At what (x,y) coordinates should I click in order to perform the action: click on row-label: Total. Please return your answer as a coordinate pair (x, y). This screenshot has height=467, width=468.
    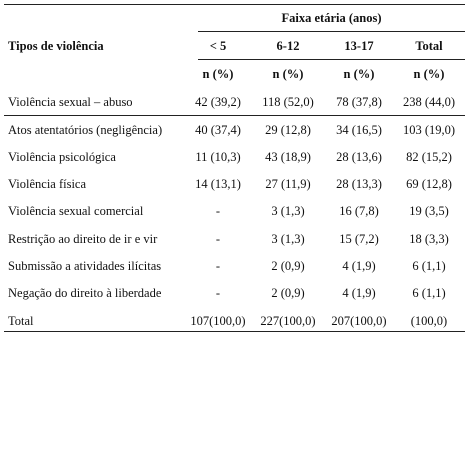
    Looking at the image, I should click on (21, 321).